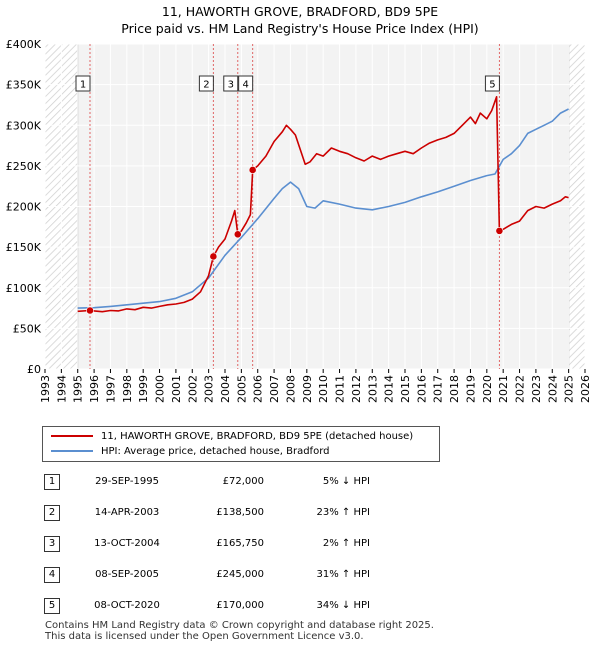 This screenshot has height=650, width=600. Describe the element at coordinates (552, 389) in the screenshot. I see `x-tick-label: 2024` at that location.